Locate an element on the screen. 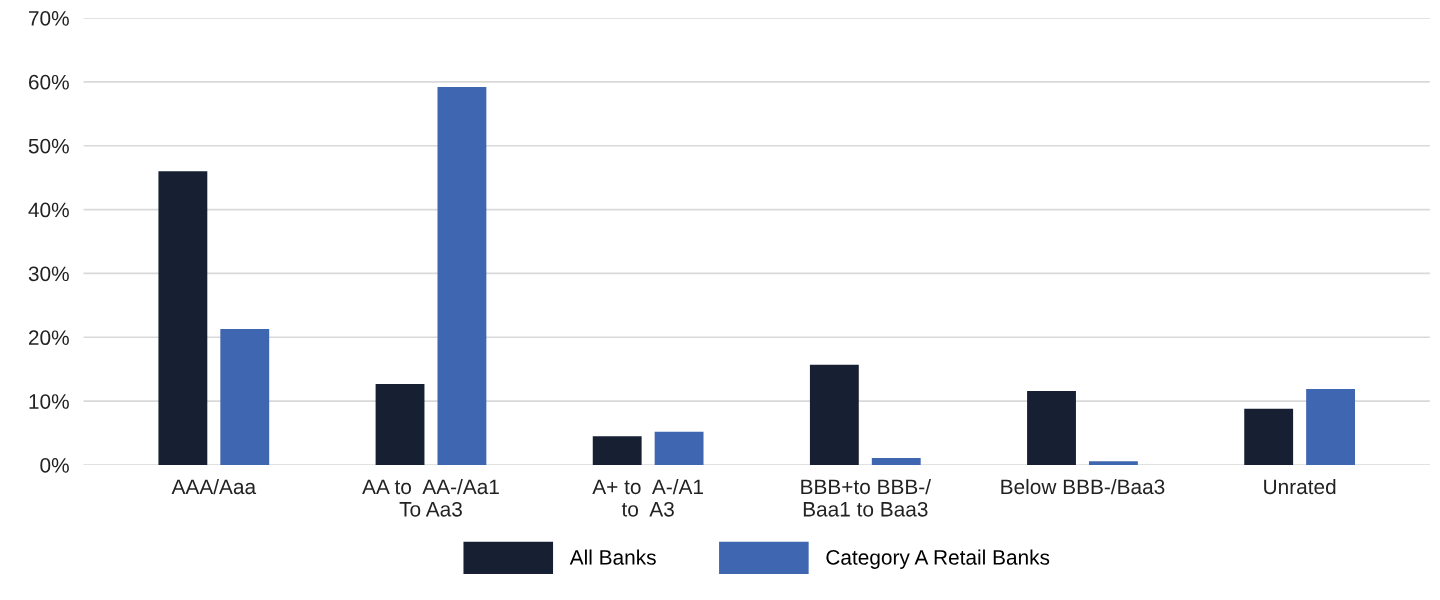  y-tick-label: 0% is located at coordinates (54, 465).